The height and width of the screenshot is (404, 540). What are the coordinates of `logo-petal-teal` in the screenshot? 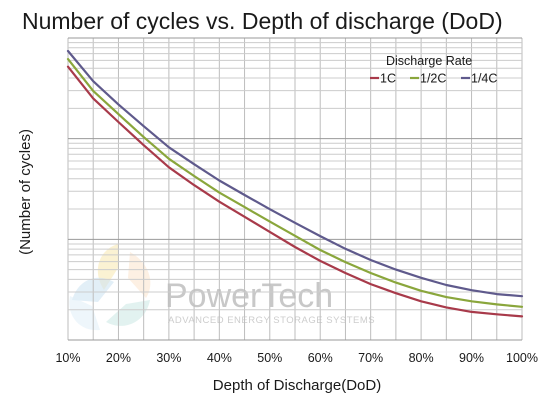 It's located at (128, 313).